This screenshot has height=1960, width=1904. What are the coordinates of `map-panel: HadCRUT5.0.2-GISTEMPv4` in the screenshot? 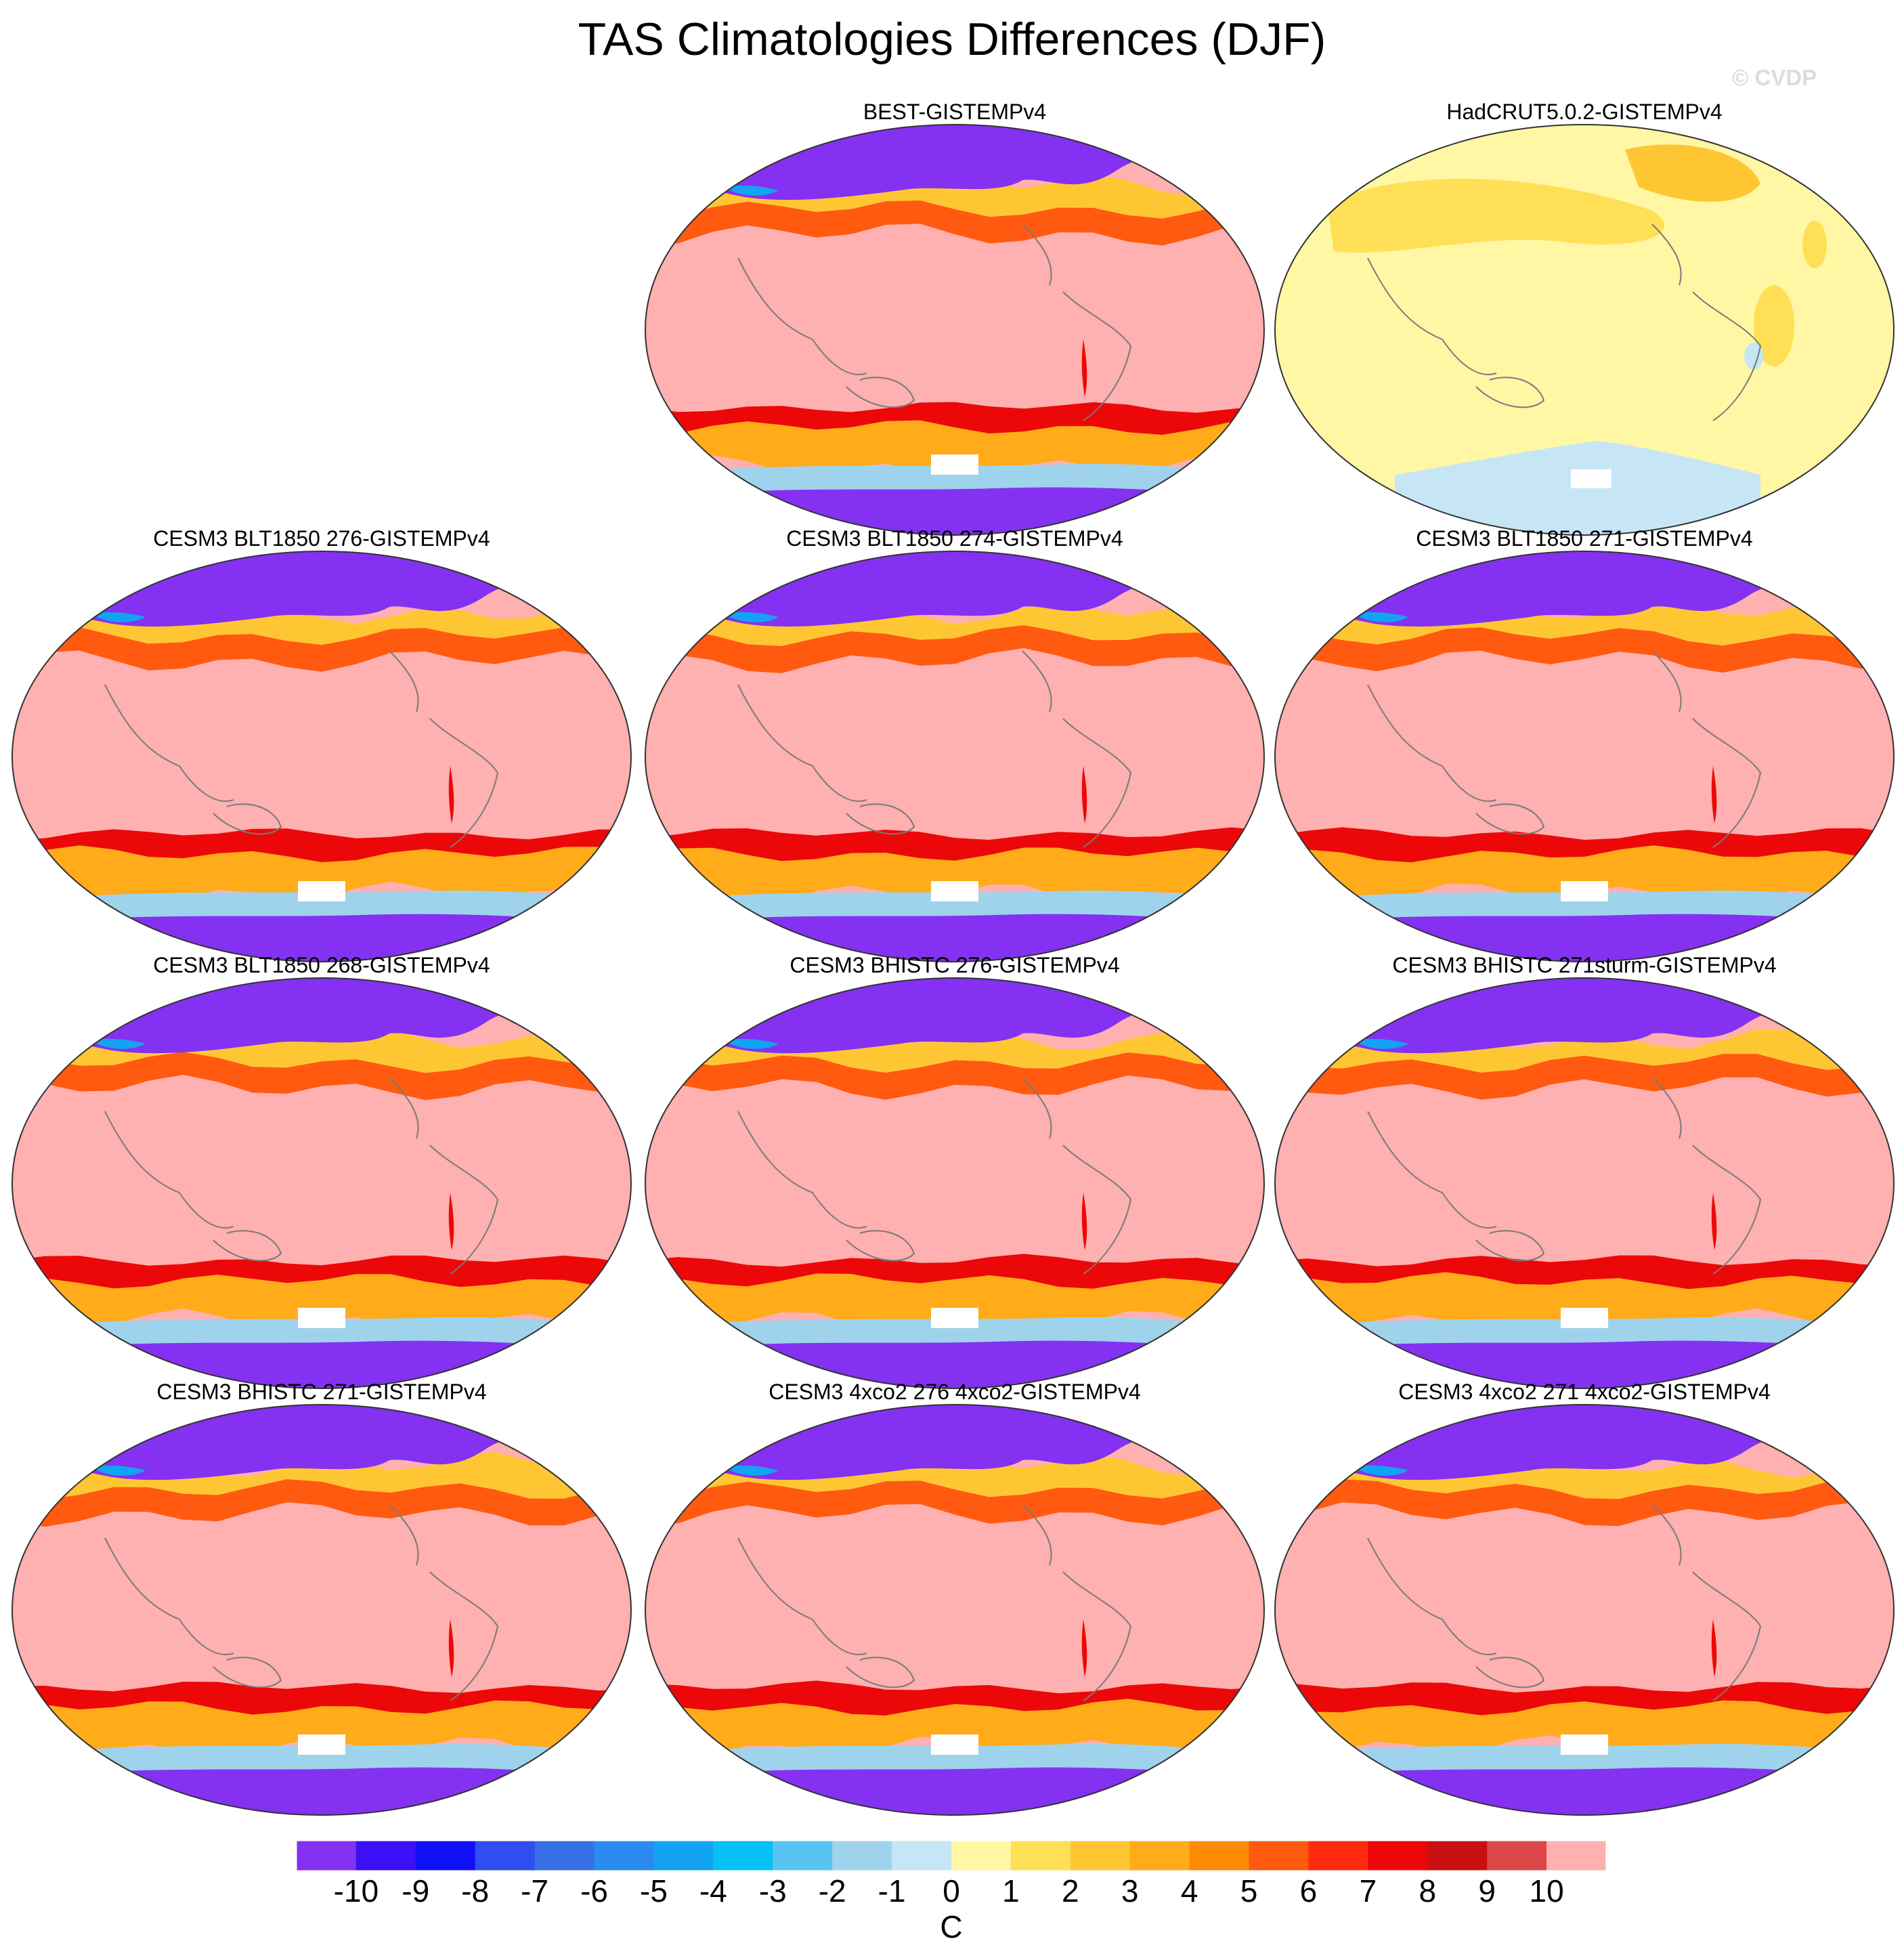 It's located at (1585, 321).